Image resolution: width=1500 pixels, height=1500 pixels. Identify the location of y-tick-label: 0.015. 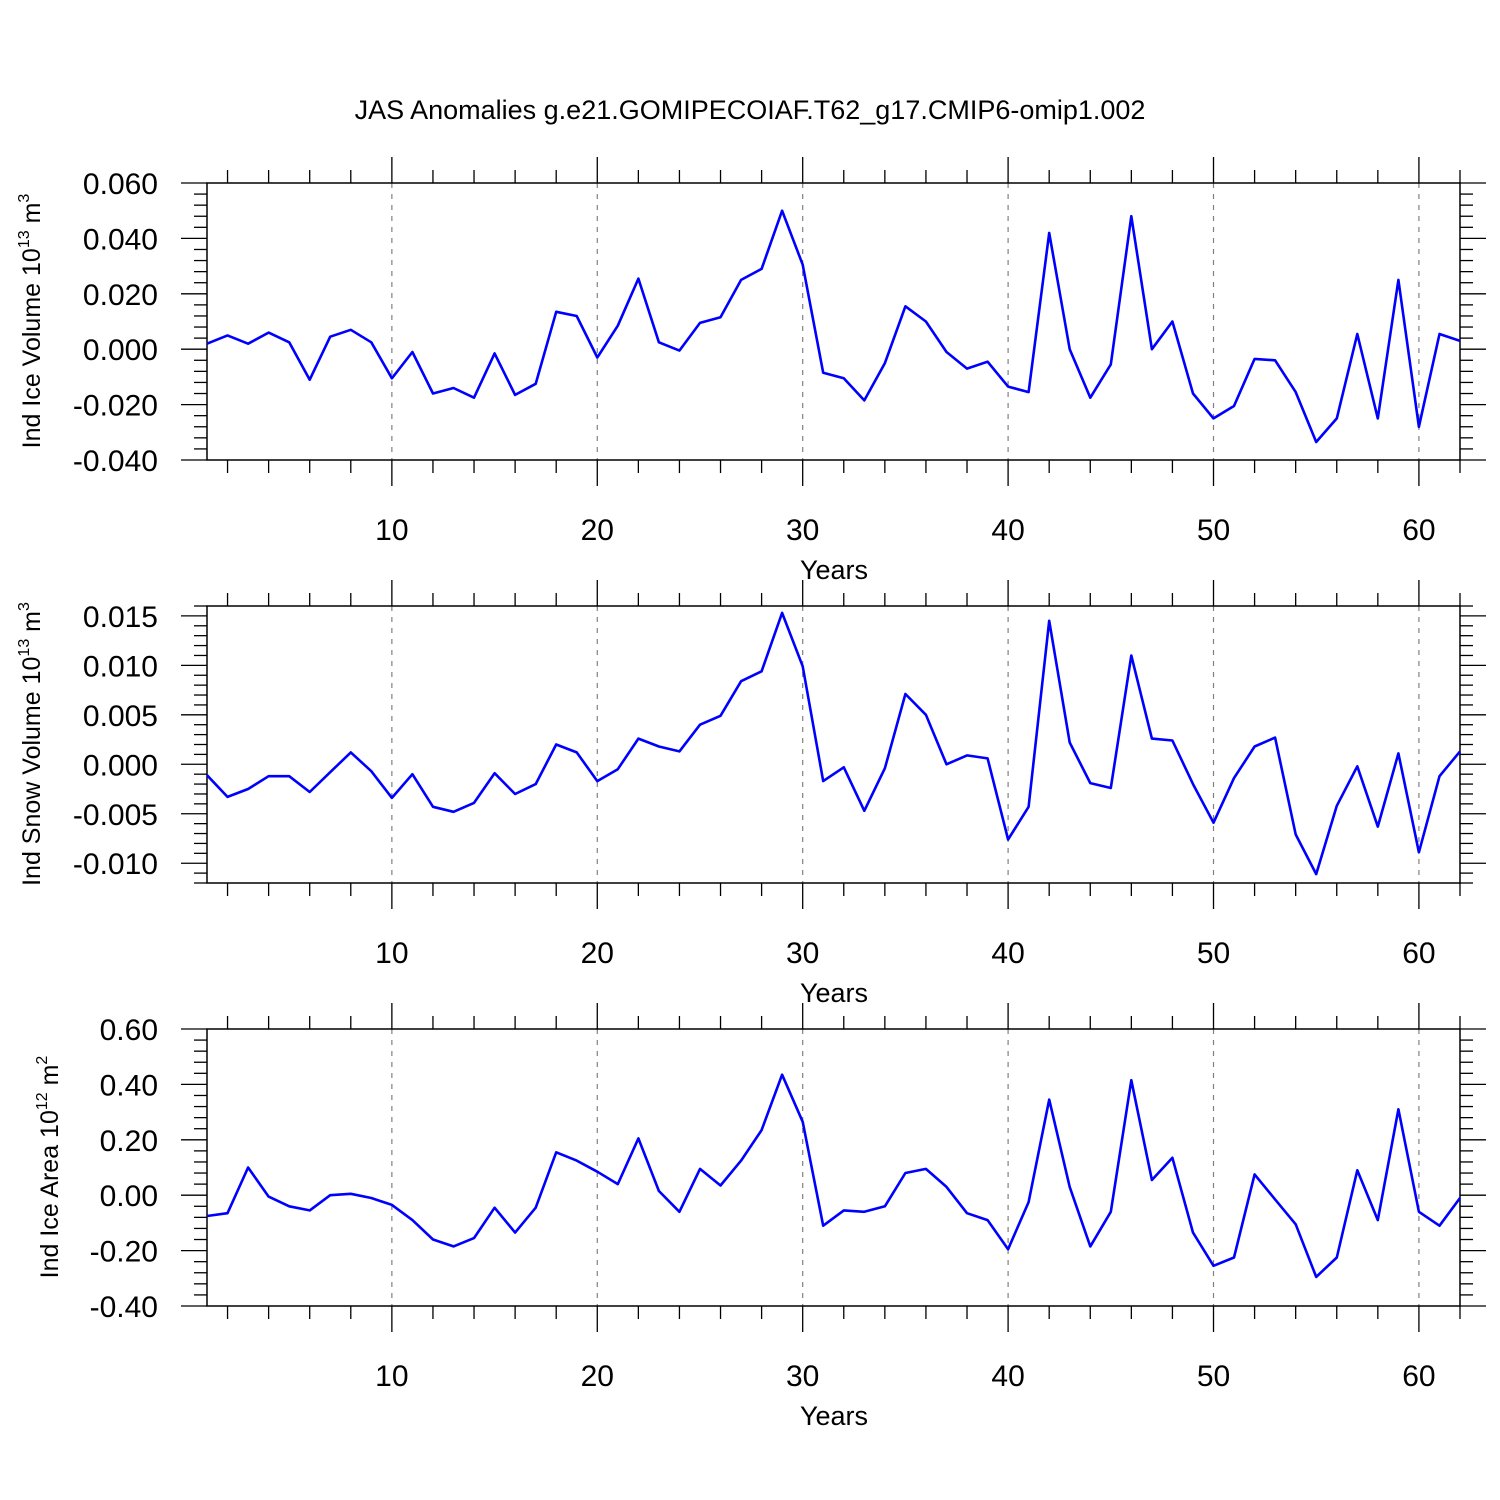
(120, 617).